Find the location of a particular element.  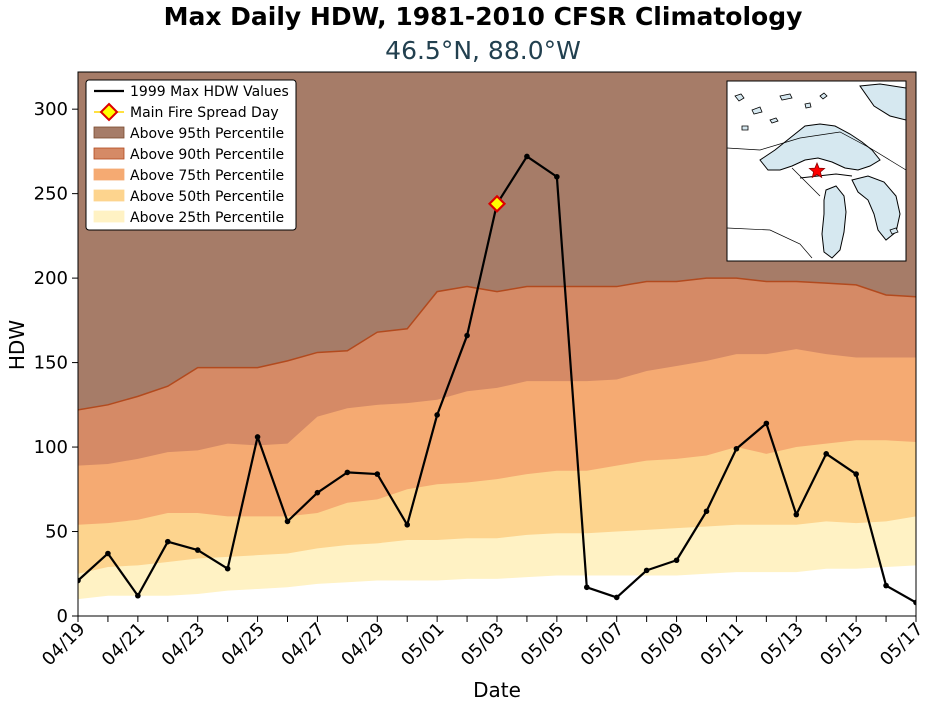

y-tick-label: 250 is located at coordinates (51, 194).